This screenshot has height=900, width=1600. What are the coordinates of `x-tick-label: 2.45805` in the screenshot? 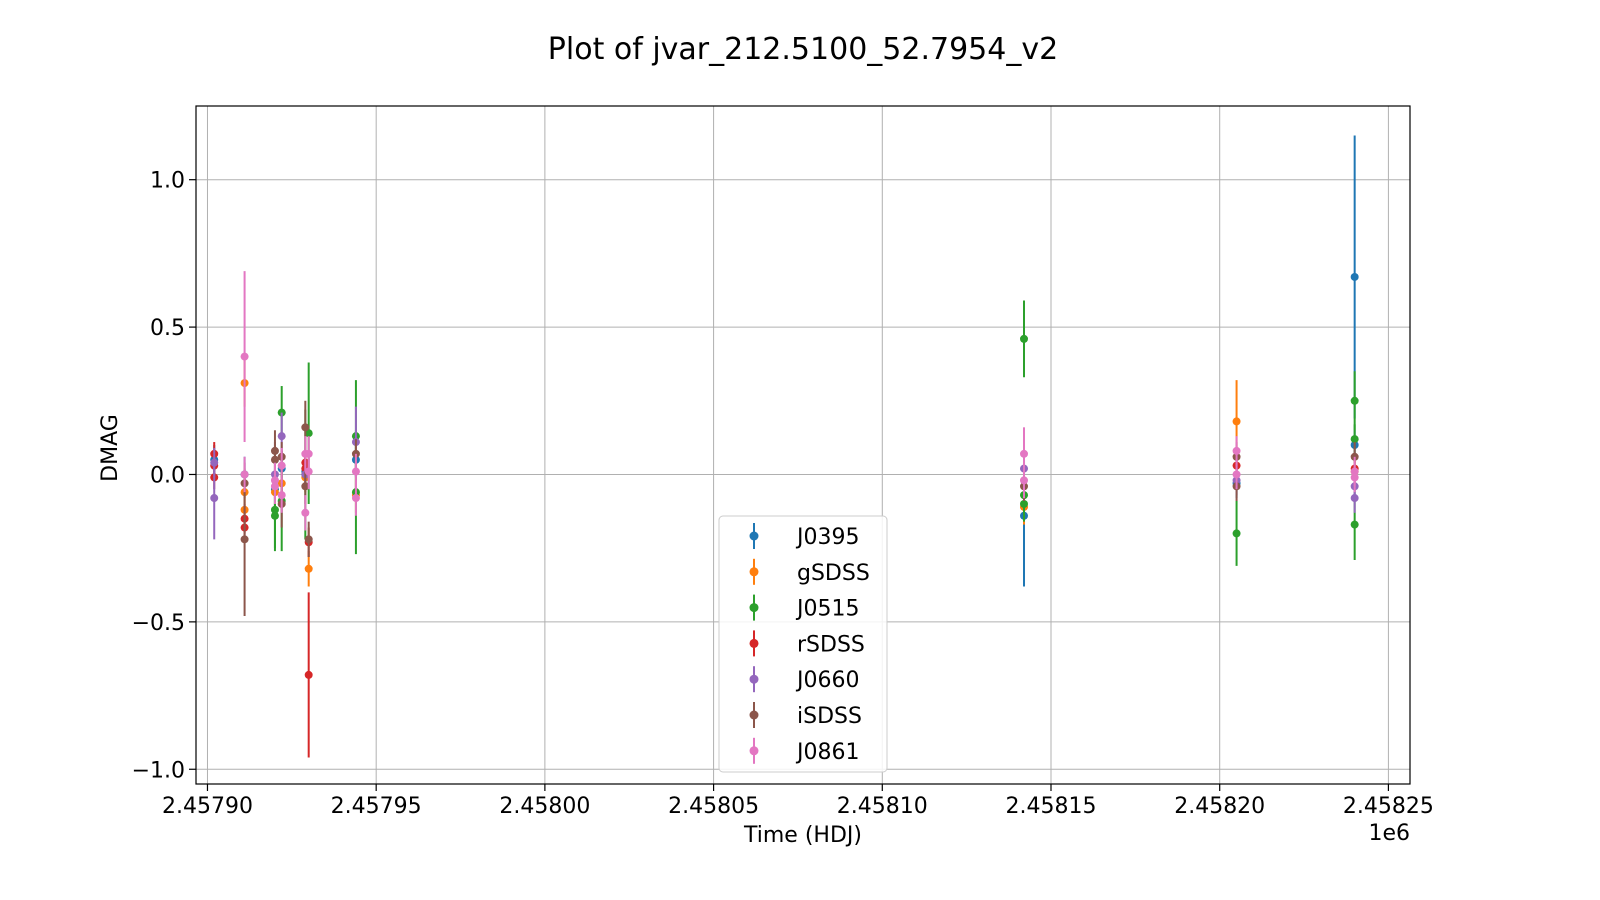 It's located at (713, 806).